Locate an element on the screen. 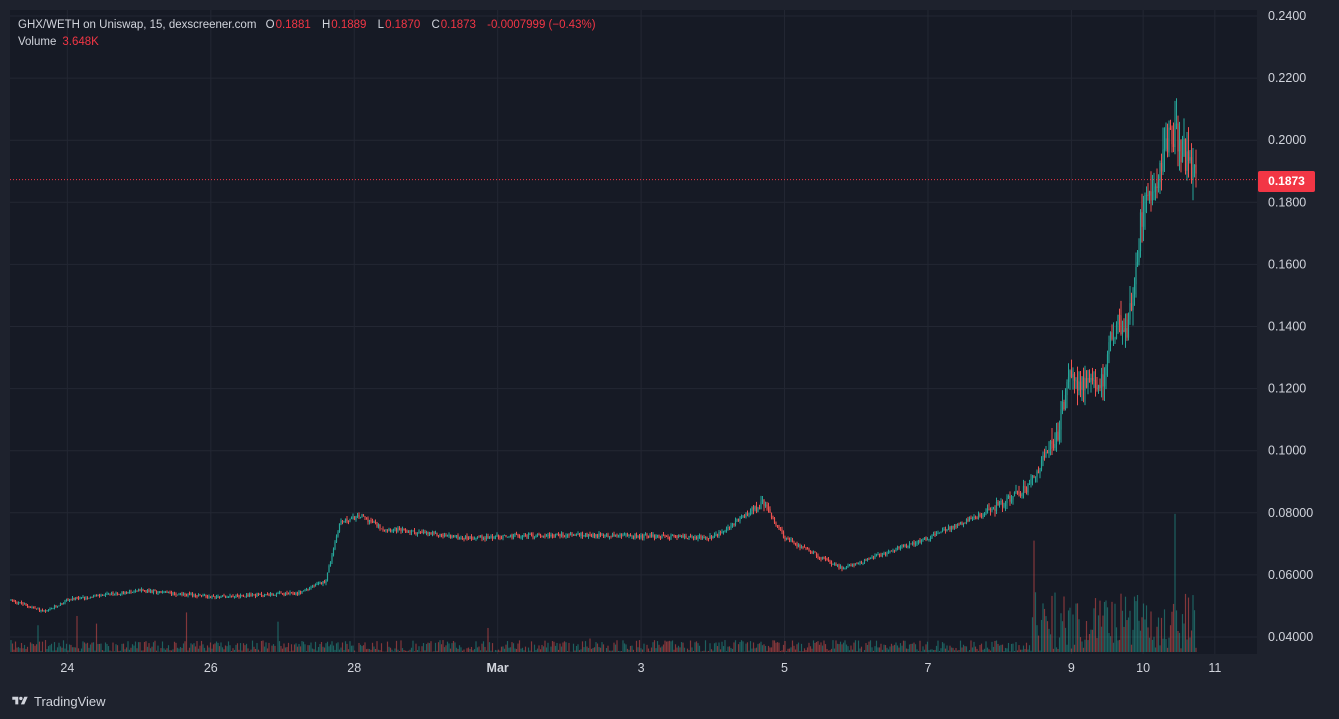 Image resolution: width=1339 pixels, height=719 pixels. volume-label: Volume is located at coordinates (37, 42).